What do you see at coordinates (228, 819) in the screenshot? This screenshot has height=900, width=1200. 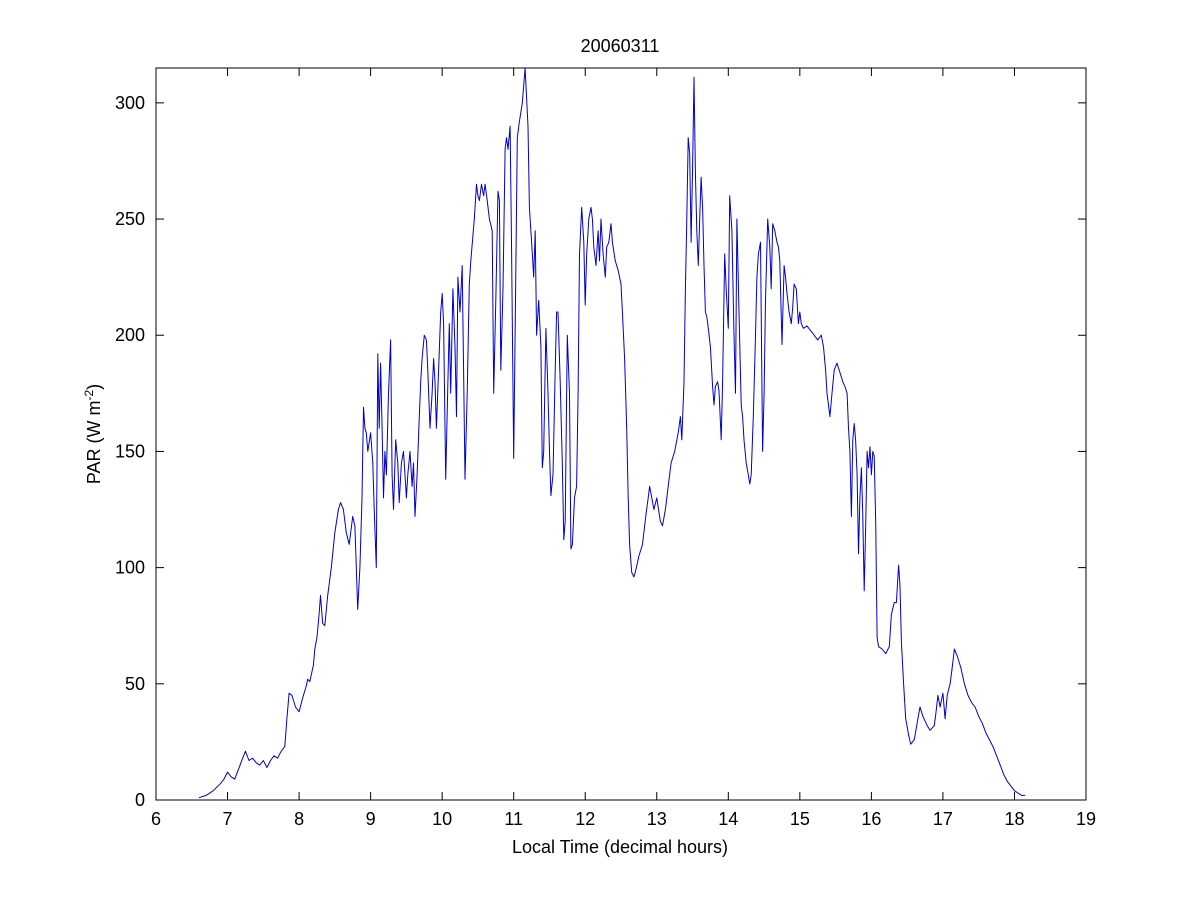 I see `x-tick-label: 7` at bounding box center [228, 819].